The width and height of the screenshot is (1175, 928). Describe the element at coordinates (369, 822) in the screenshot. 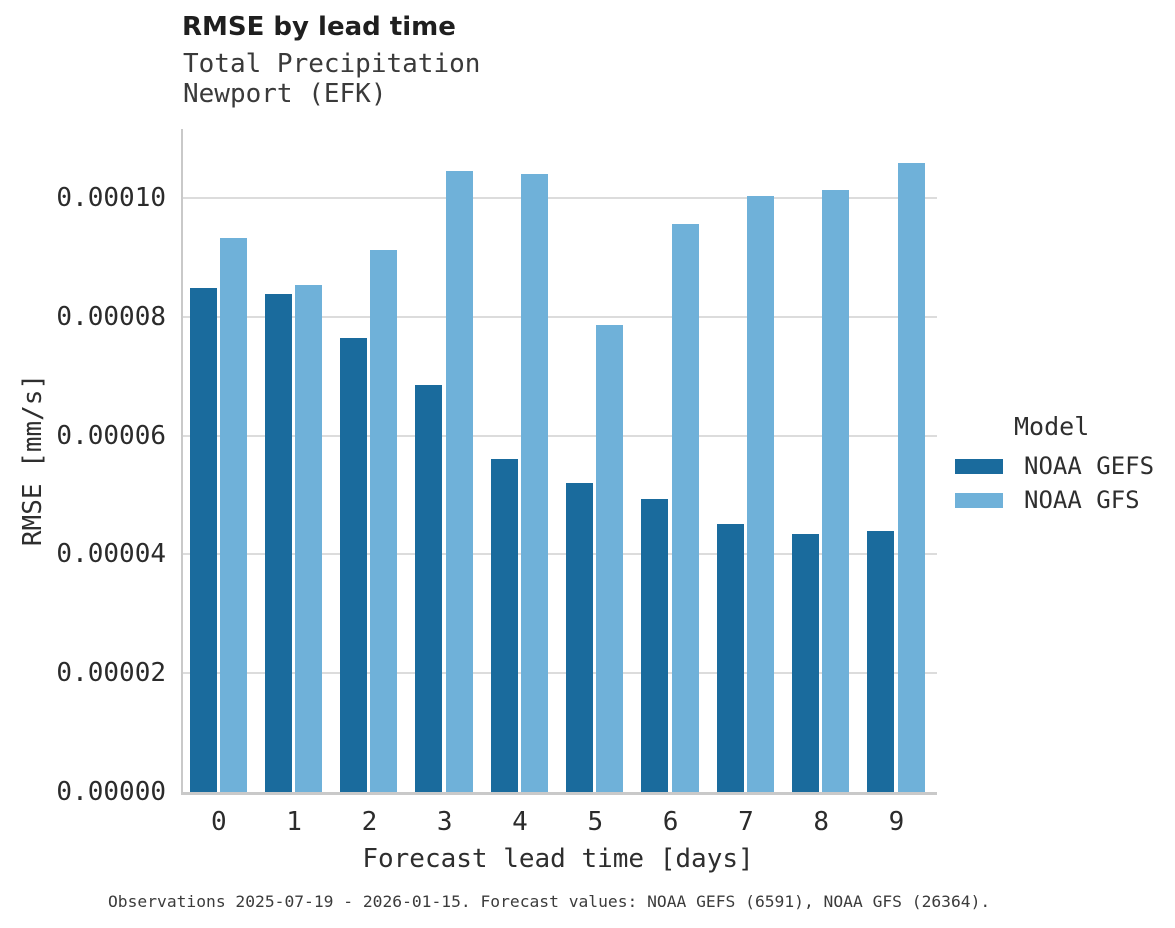

I see `x-tick-label: 2` at that location.